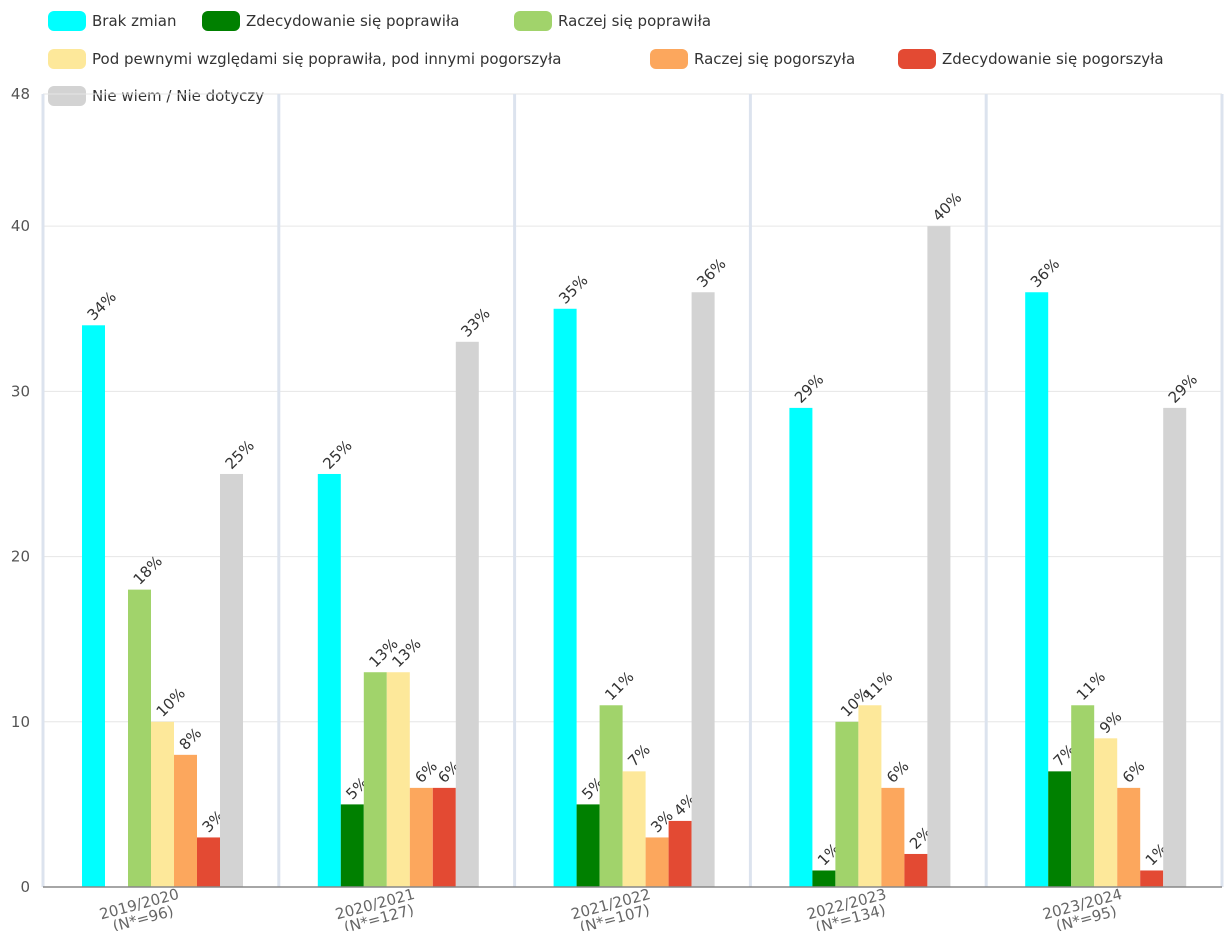  I want to click on data-label: 35%, so click(573, 289).